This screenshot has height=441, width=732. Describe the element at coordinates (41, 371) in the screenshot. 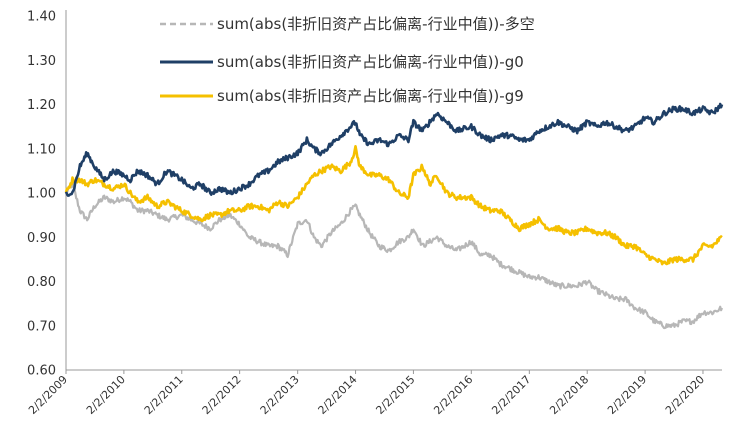

I see `y-tick-label: 0.60` at that location.